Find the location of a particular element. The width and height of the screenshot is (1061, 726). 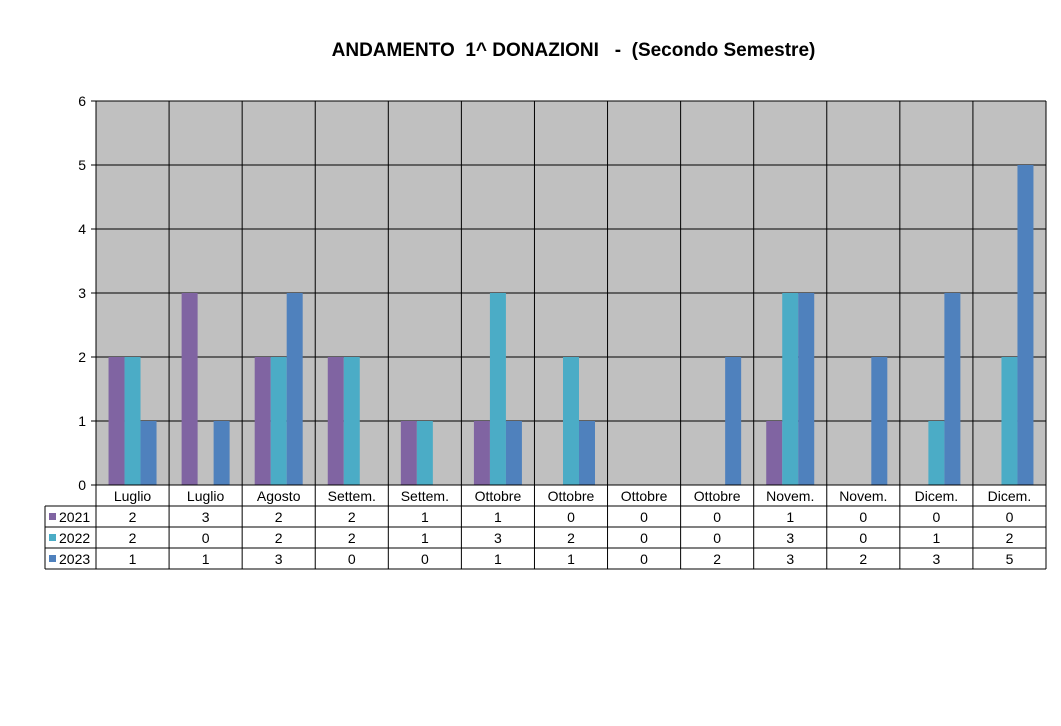

y-tick-label: 6 is located at coordinates (82, 101).